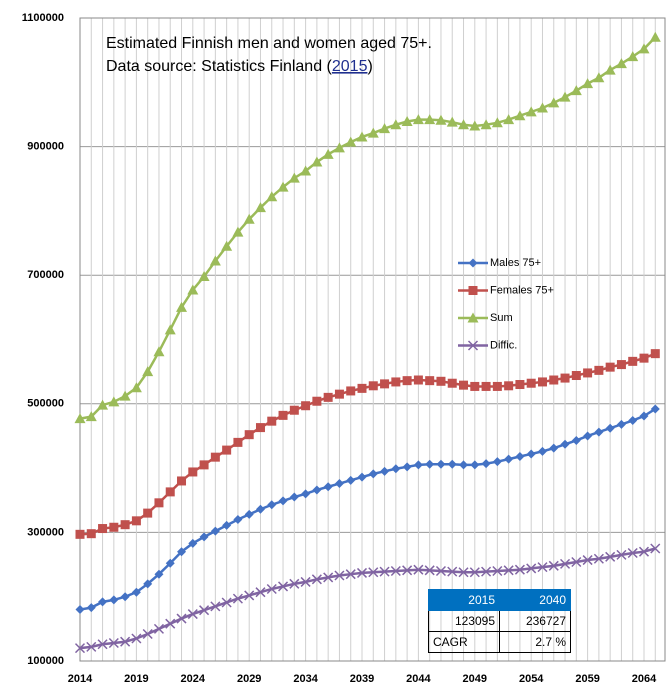 The image size is (666, 689). What do you see at coordinates (80, 679) in the screenshot?
I see `x-tick-label: 2014` at bounding box center [80, 679].